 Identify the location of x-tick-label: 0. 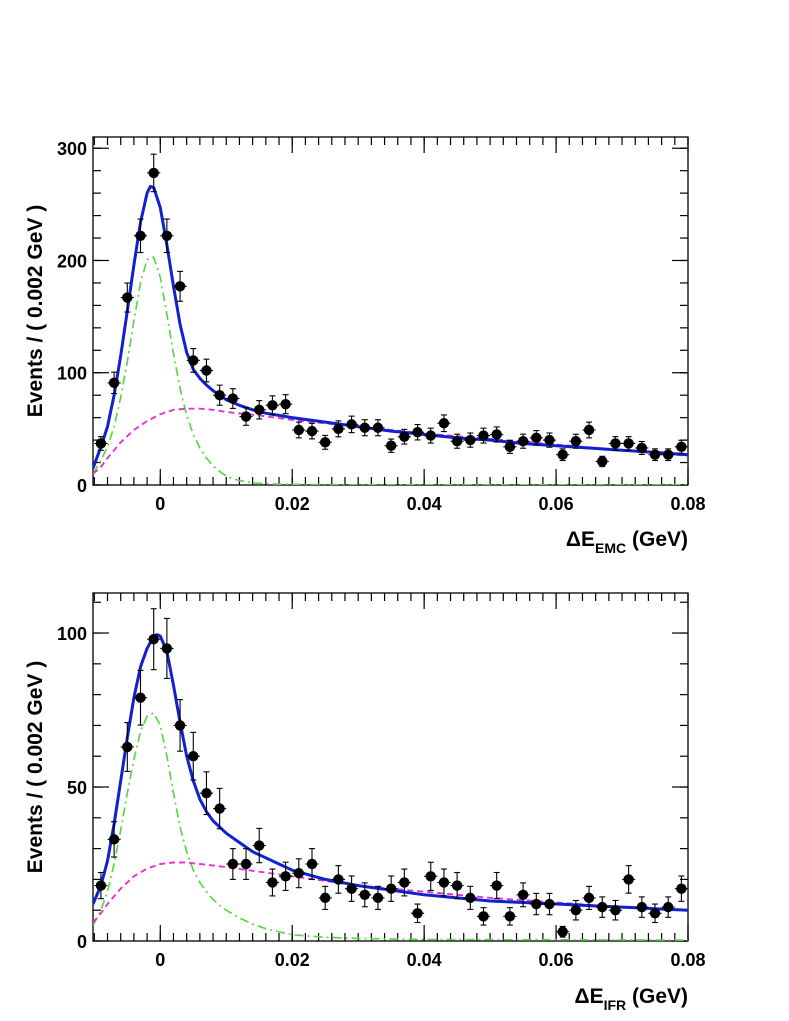
(160, 960).